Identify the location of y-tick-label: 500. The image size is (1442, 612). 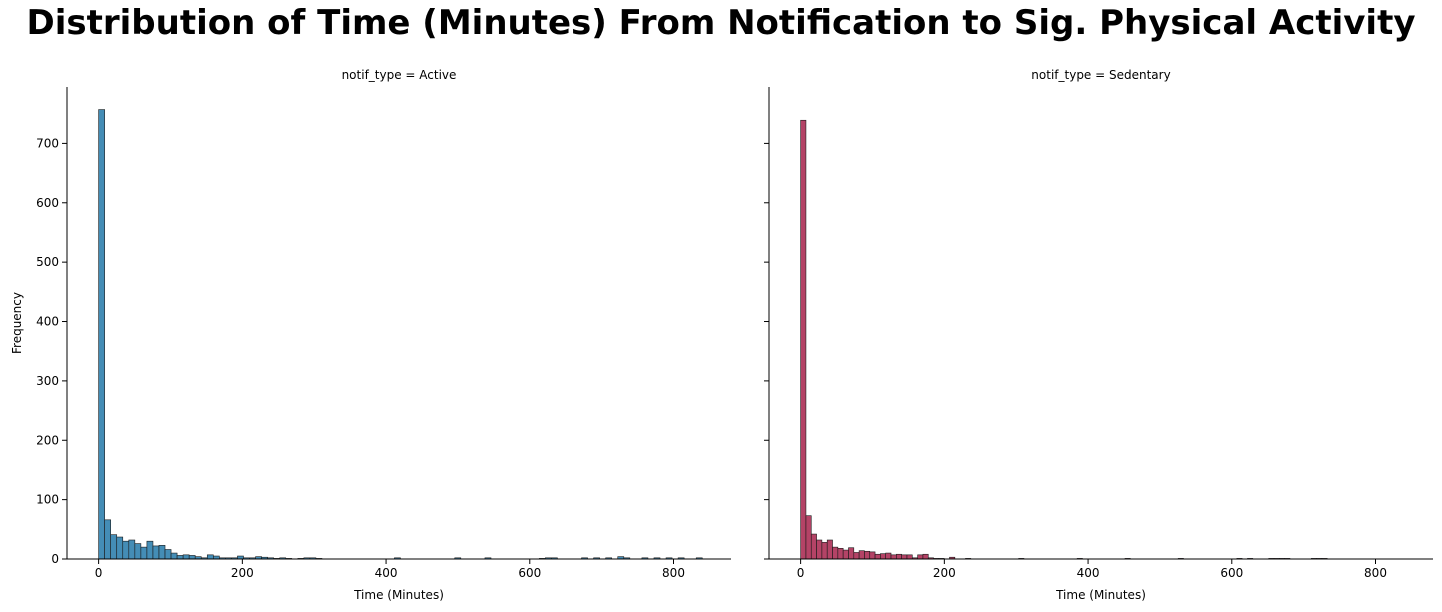
(47, 262).